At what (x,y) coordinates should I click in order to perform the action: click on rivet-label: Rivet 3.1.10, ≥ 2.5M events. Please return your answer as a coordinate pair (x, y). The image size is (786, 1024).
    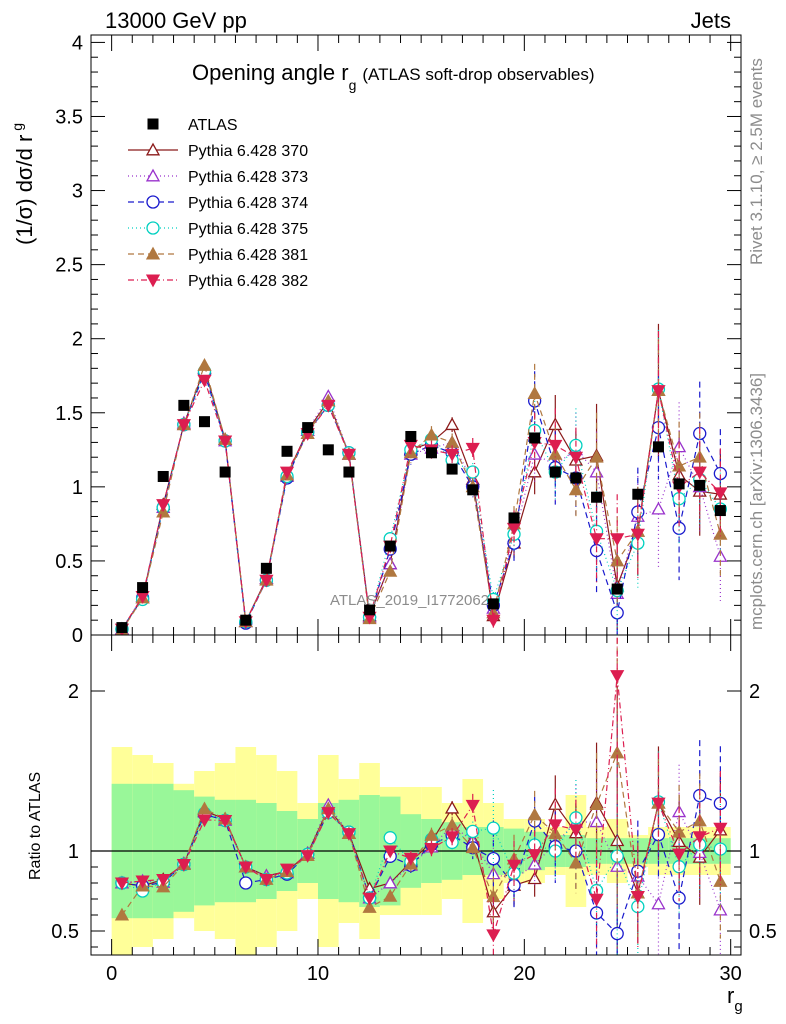
    Looking at the image, I should click on (756, 161).